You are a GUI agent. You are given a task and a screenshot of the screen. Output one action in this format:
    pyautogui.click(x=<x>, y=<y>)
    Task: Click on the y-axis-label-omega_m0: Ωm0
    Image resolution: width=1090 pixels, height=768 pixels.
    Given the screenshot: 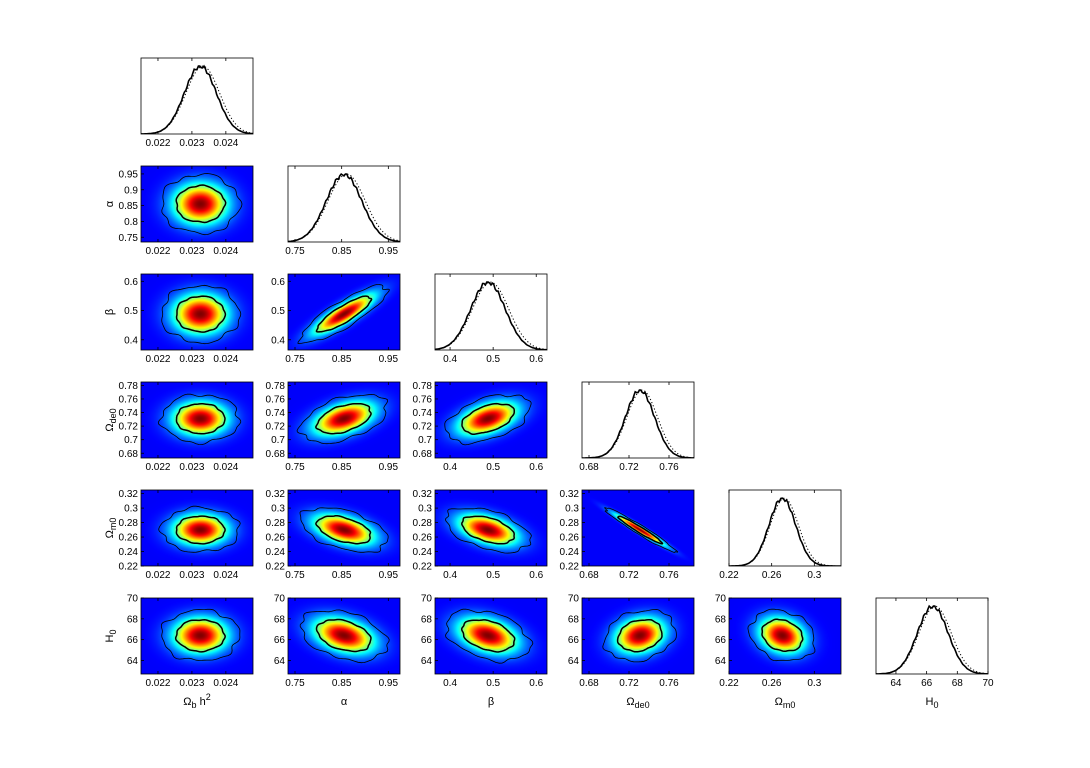 What is the action you would take?
    pyautogui.click(x=111, y=528)
    